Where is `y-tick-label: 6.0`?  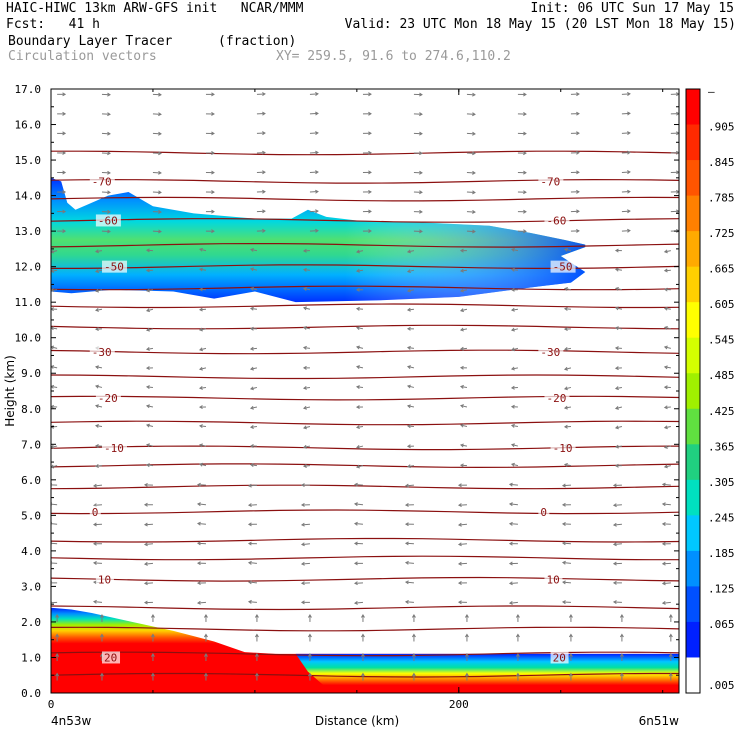
y-tick-label: 6.0 is located at coordinates (31, 480).